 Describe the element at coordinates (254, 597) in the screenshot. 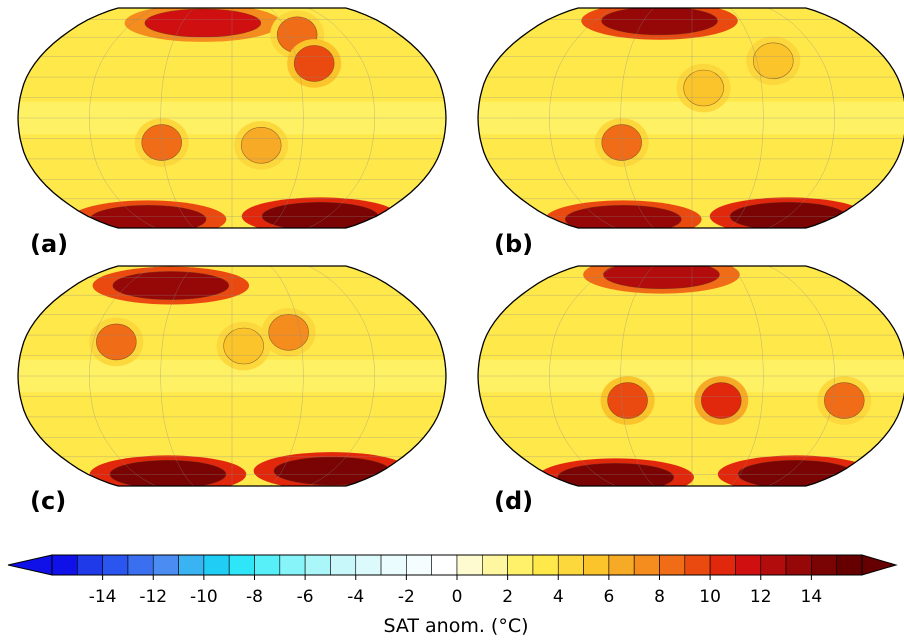

I see `colorbar-tick-label: -8` at that location.